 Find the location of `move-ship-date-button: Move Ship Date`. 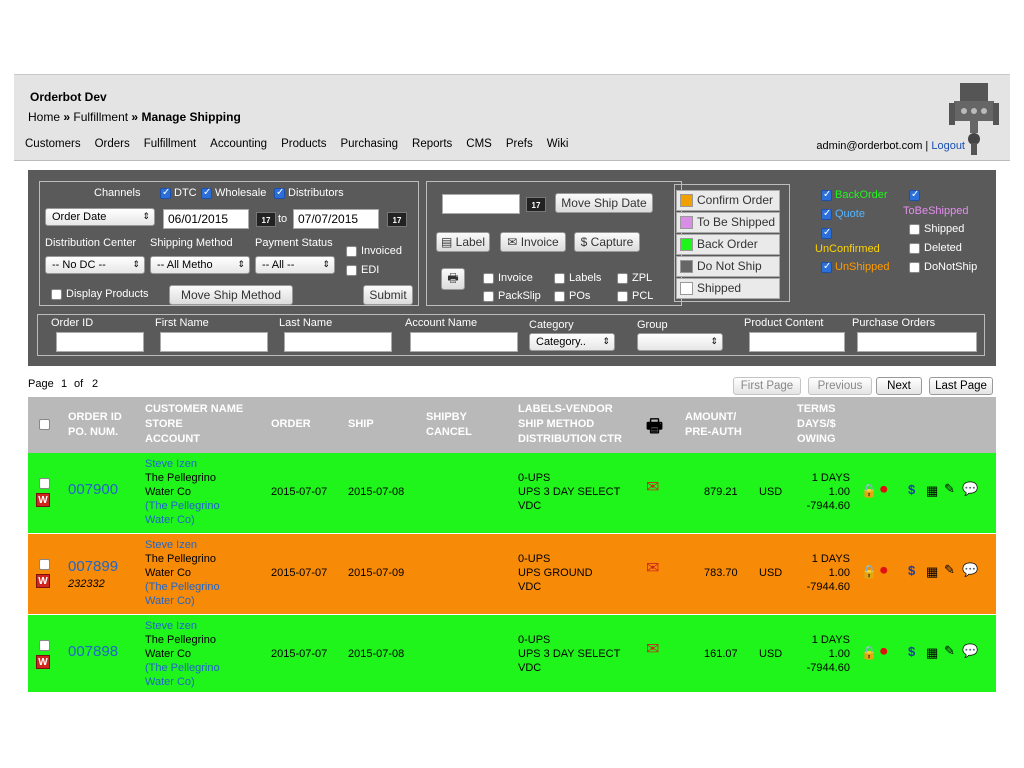

move-ship-date-button: Move Ship Date is located at coordinates (604, 203).